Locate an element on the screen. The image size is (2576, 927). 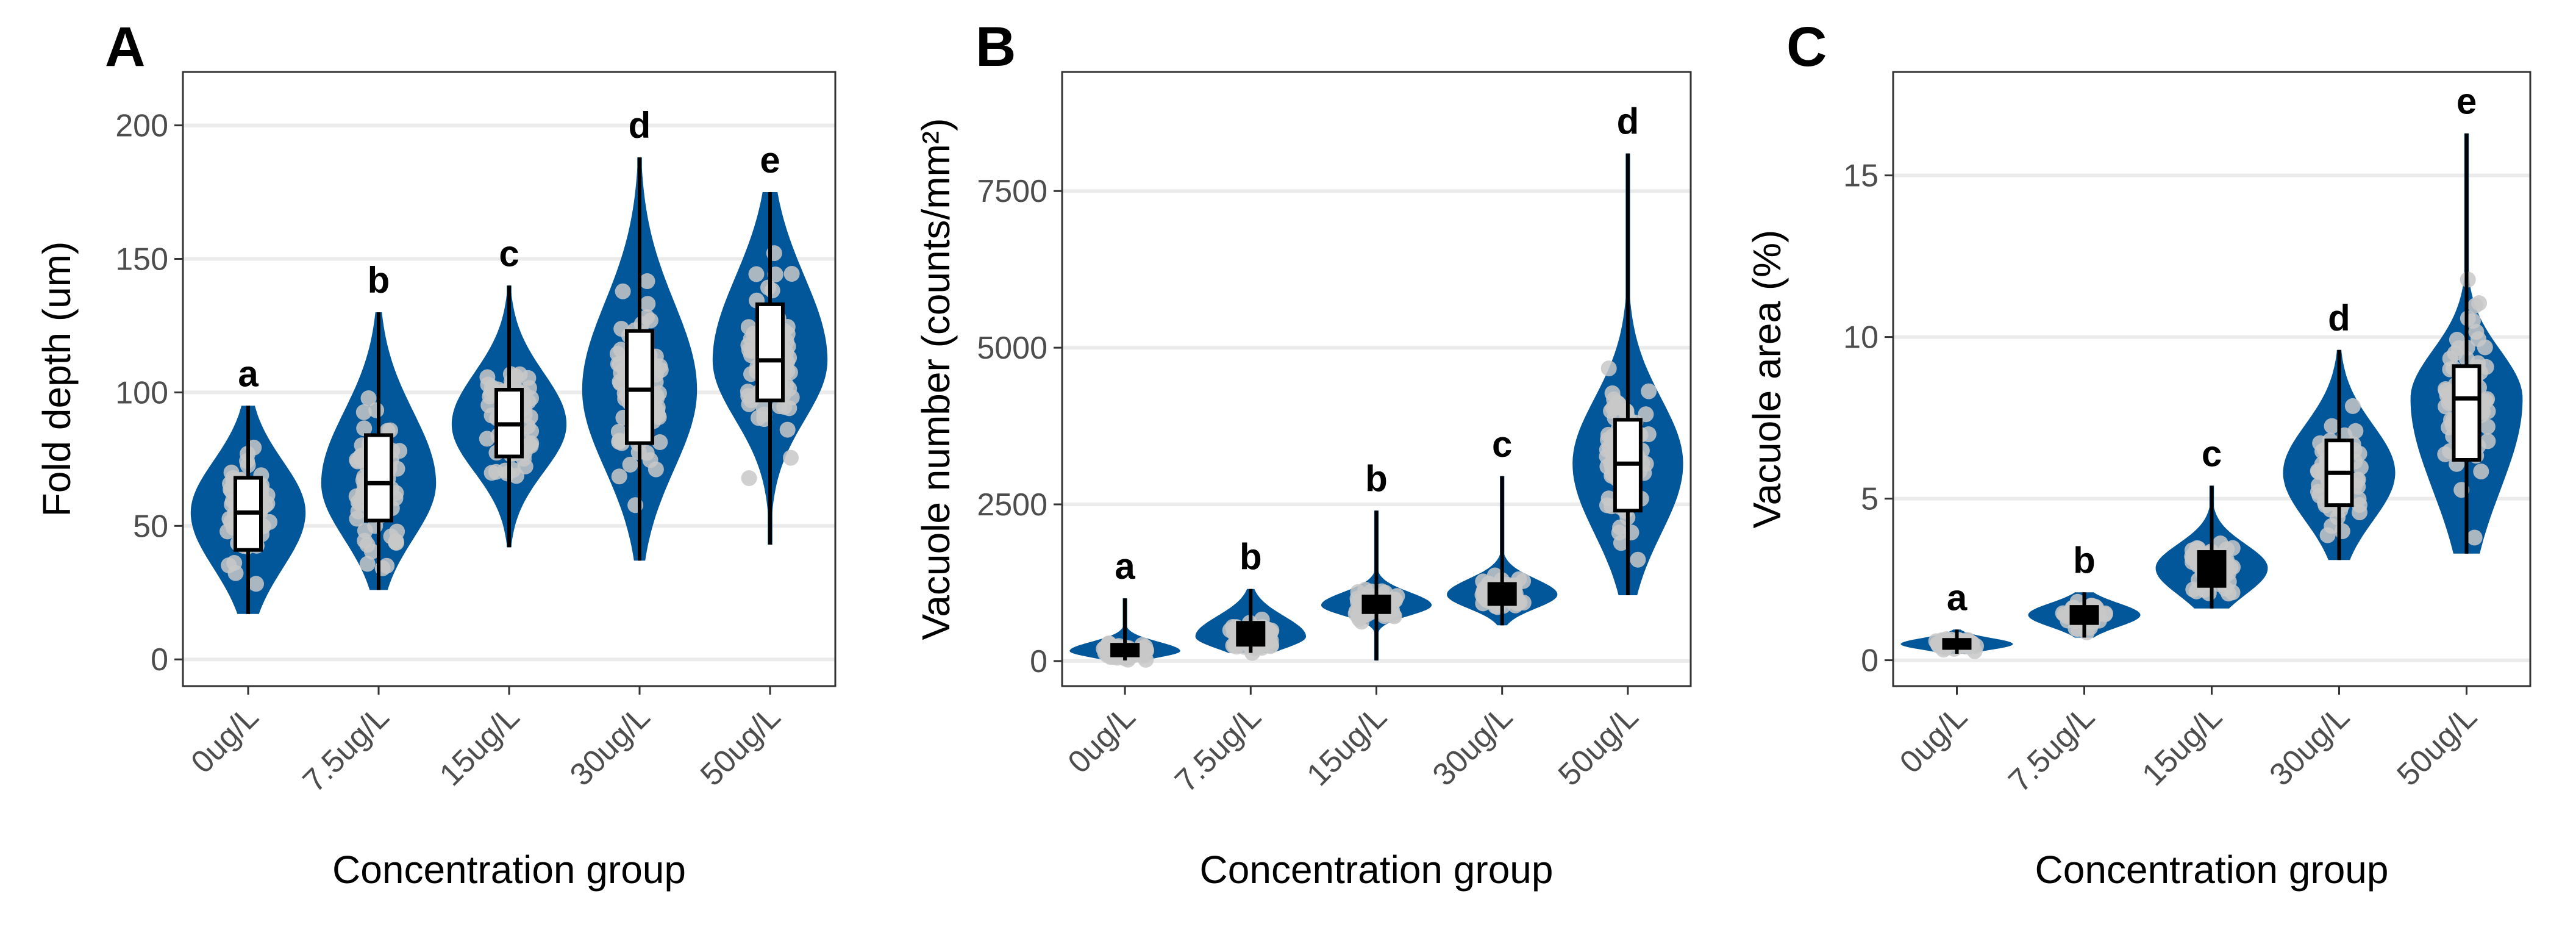
y-axis-title: Vacuole number (counts/mm²) is located at coordinates (936, 379).